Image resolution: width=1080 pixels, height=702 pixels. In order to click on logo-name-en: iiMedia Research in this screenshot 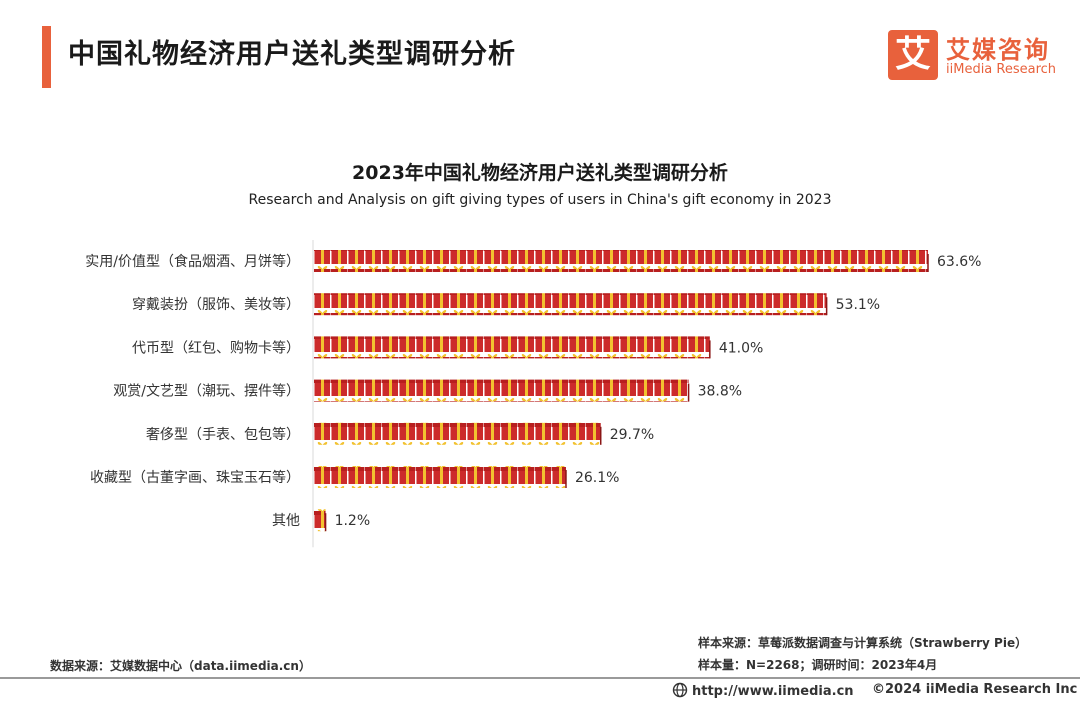, I will do `click(1001, 69)`.